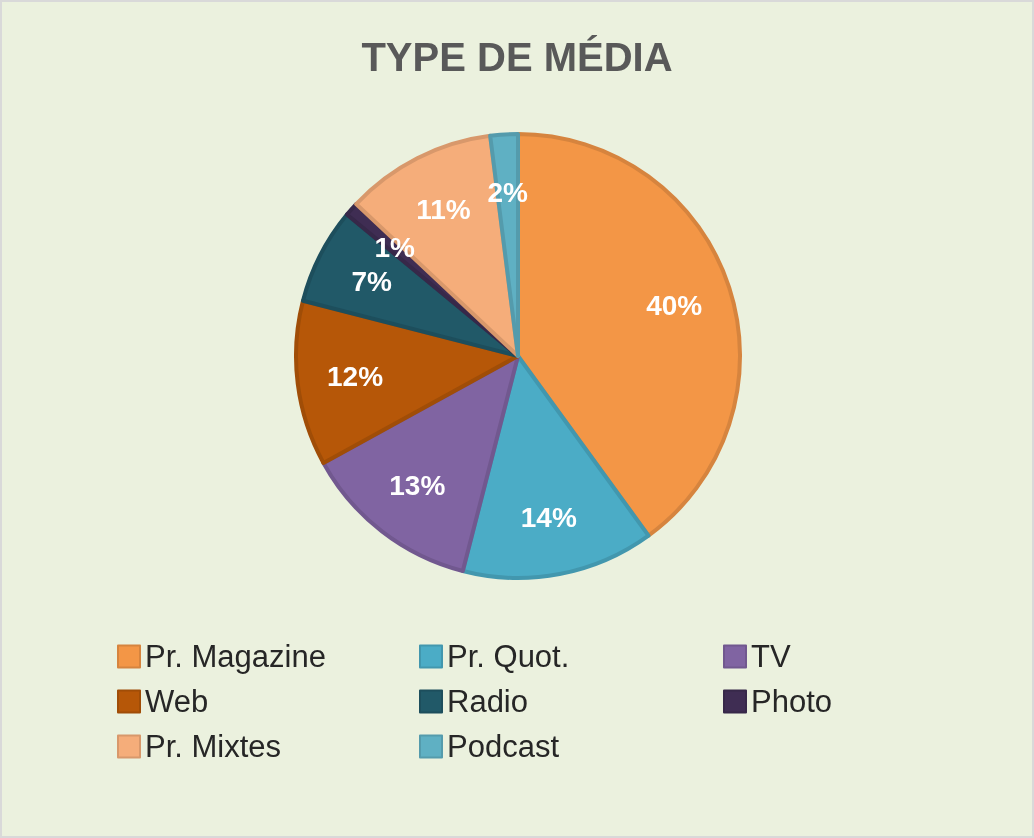 The height and width of the screenshot is (838, 1034). I want to click on legend-label: Radio, so click(487, 701).